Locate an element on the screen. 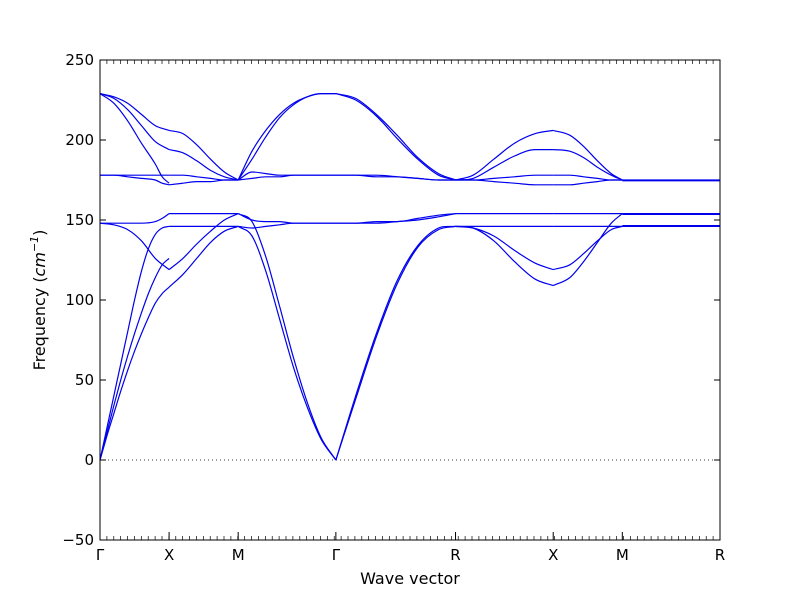  y-tick-label: 250 is located at coordinates (79, 60).